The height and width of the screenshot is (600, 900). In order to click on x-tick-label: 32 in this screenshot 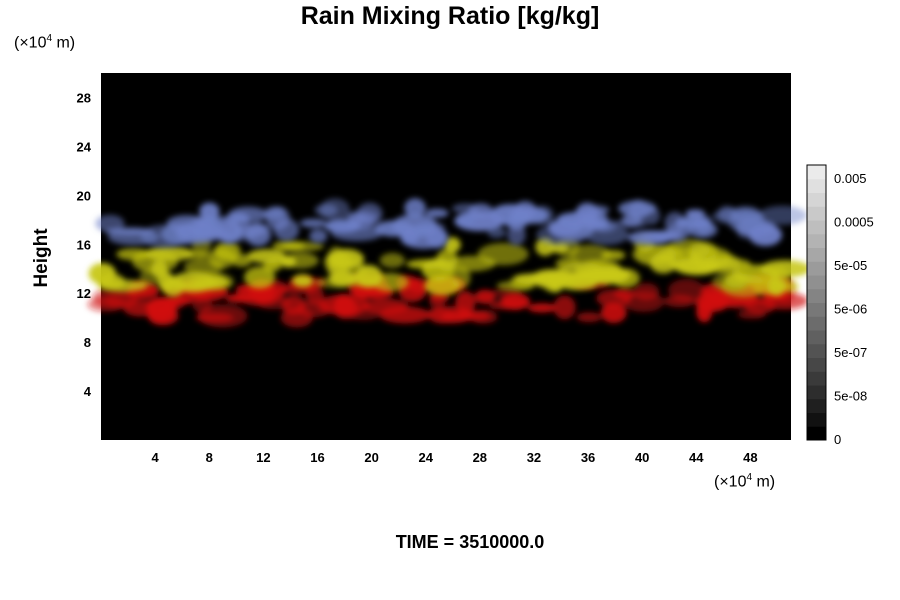, I will do `click(534, 457)`.